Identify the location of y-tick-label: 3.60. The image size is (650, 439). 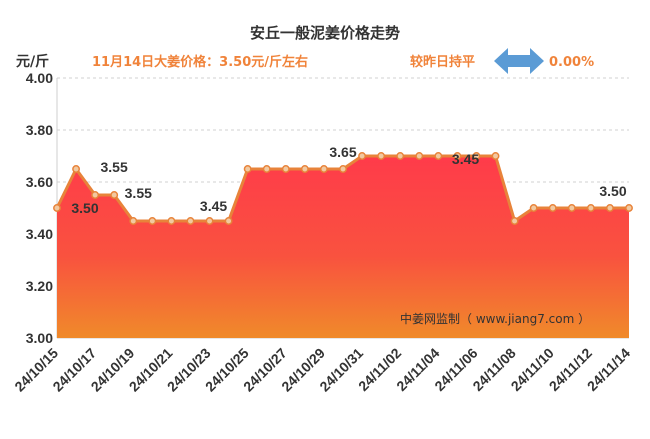
(39, 182).